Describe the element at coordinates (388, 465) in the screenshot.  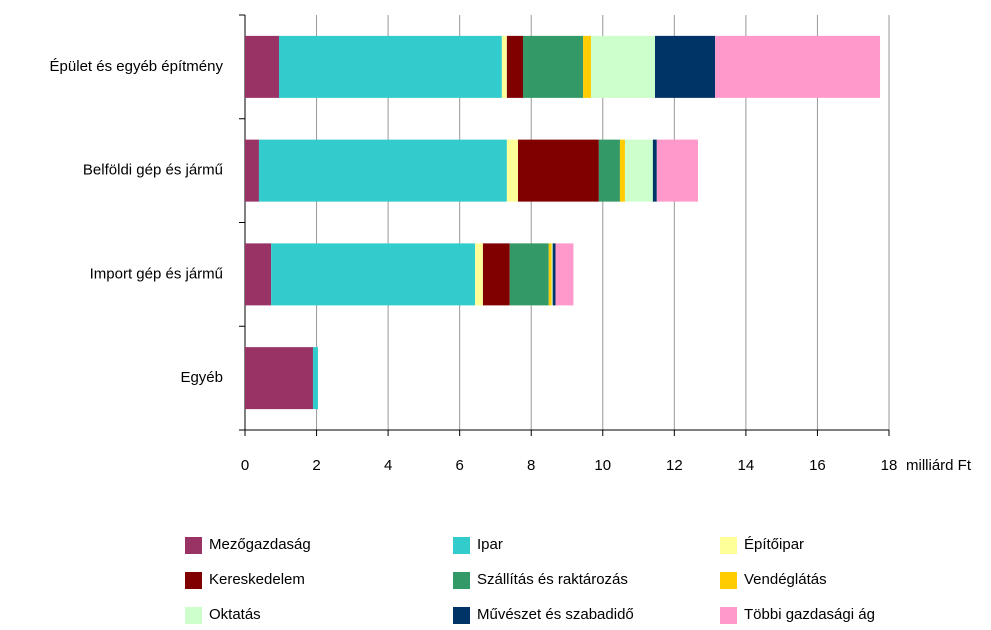
I see `x-tick-label: 4` at that location.